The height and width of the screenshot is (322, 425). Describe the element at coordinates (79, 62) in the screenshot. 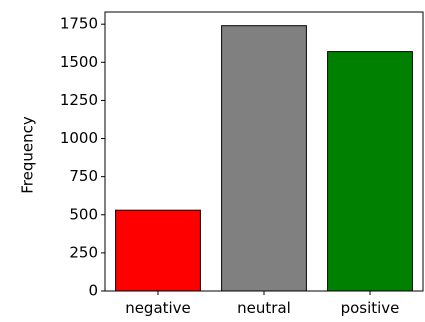

I see `y-tick-label-1500: 1500` at that location.